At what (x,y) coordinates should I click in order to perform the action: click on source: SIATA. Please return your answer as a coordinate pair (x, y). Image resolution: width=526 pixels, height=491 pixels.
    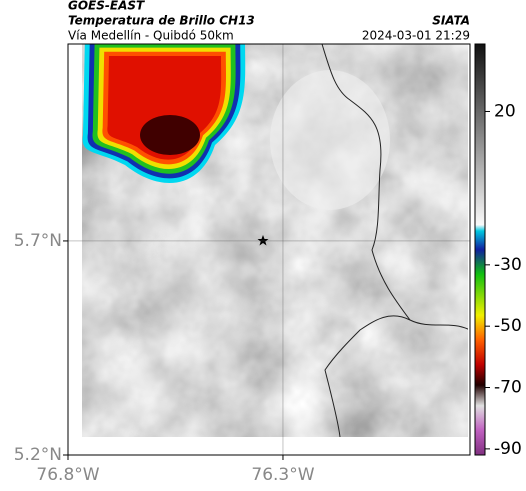
    Looking at the image, I should click on (451, 21).